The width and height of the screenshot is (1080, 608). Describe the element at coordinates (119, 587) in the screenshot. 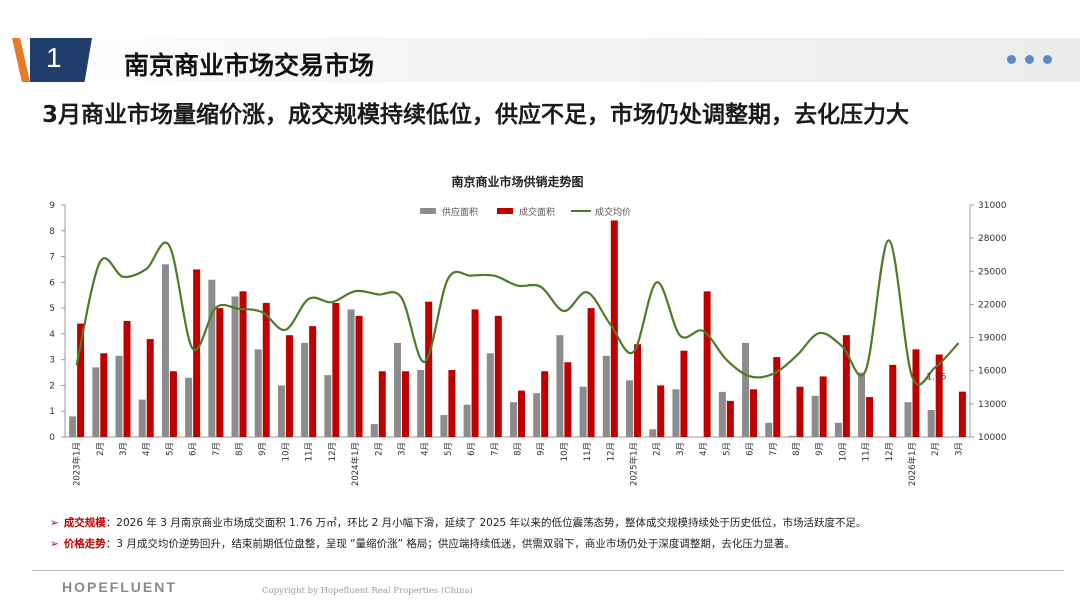

I see `company-logo: HOPEFLUENT` at that location.